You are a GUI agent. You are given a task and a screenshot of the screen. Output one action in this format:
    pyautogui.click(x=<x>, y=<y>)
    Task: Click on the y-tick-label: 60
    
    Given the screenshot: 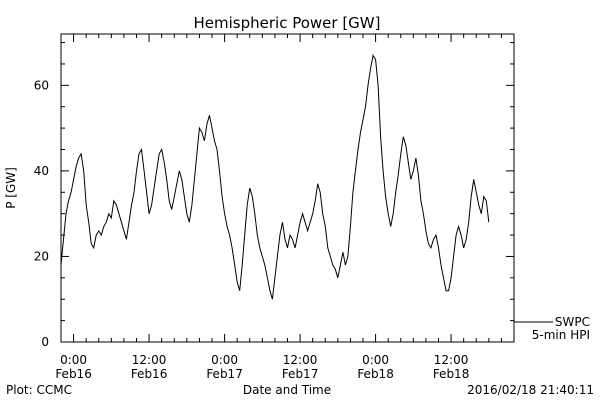 What is the action you would take?
    pyautogui.click(x=41, y=85)
    